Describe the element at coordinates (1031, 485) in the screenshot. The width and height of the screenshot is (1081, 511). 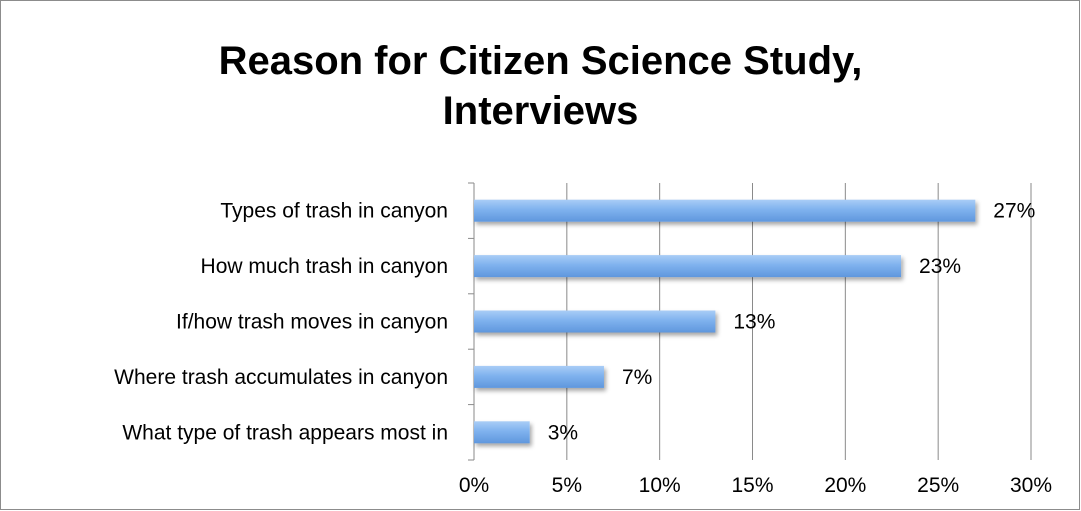
I see `x-tick-label: 30%` at that location.